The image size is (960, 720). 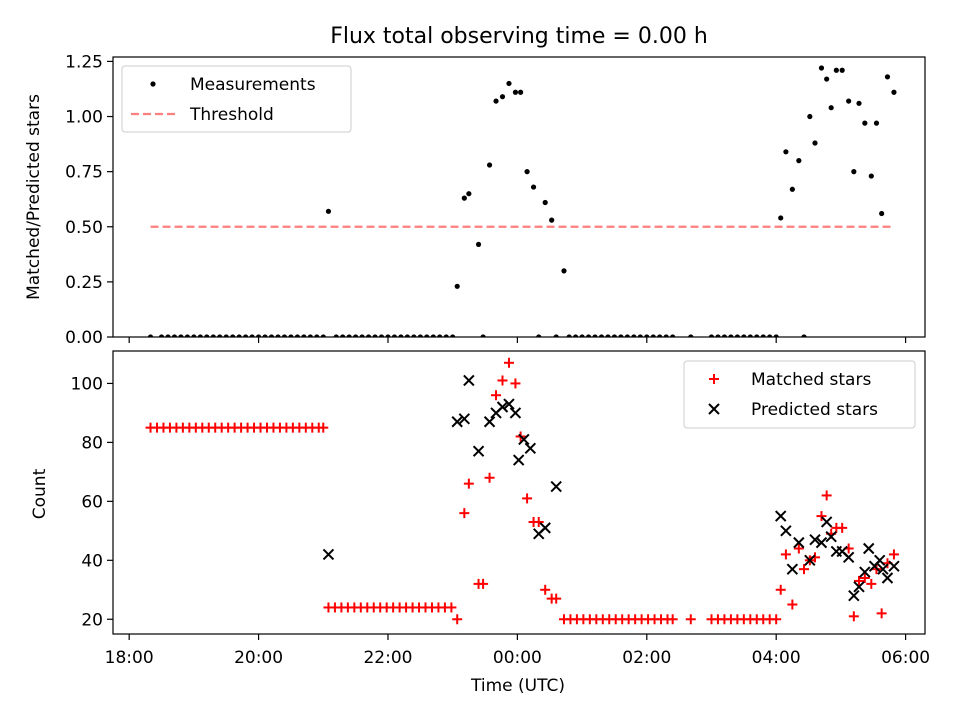 What do you see at coordinates (92, 502) in the screenshot?
I see `y-tick-label: 60` at bounding box center [92, 502].